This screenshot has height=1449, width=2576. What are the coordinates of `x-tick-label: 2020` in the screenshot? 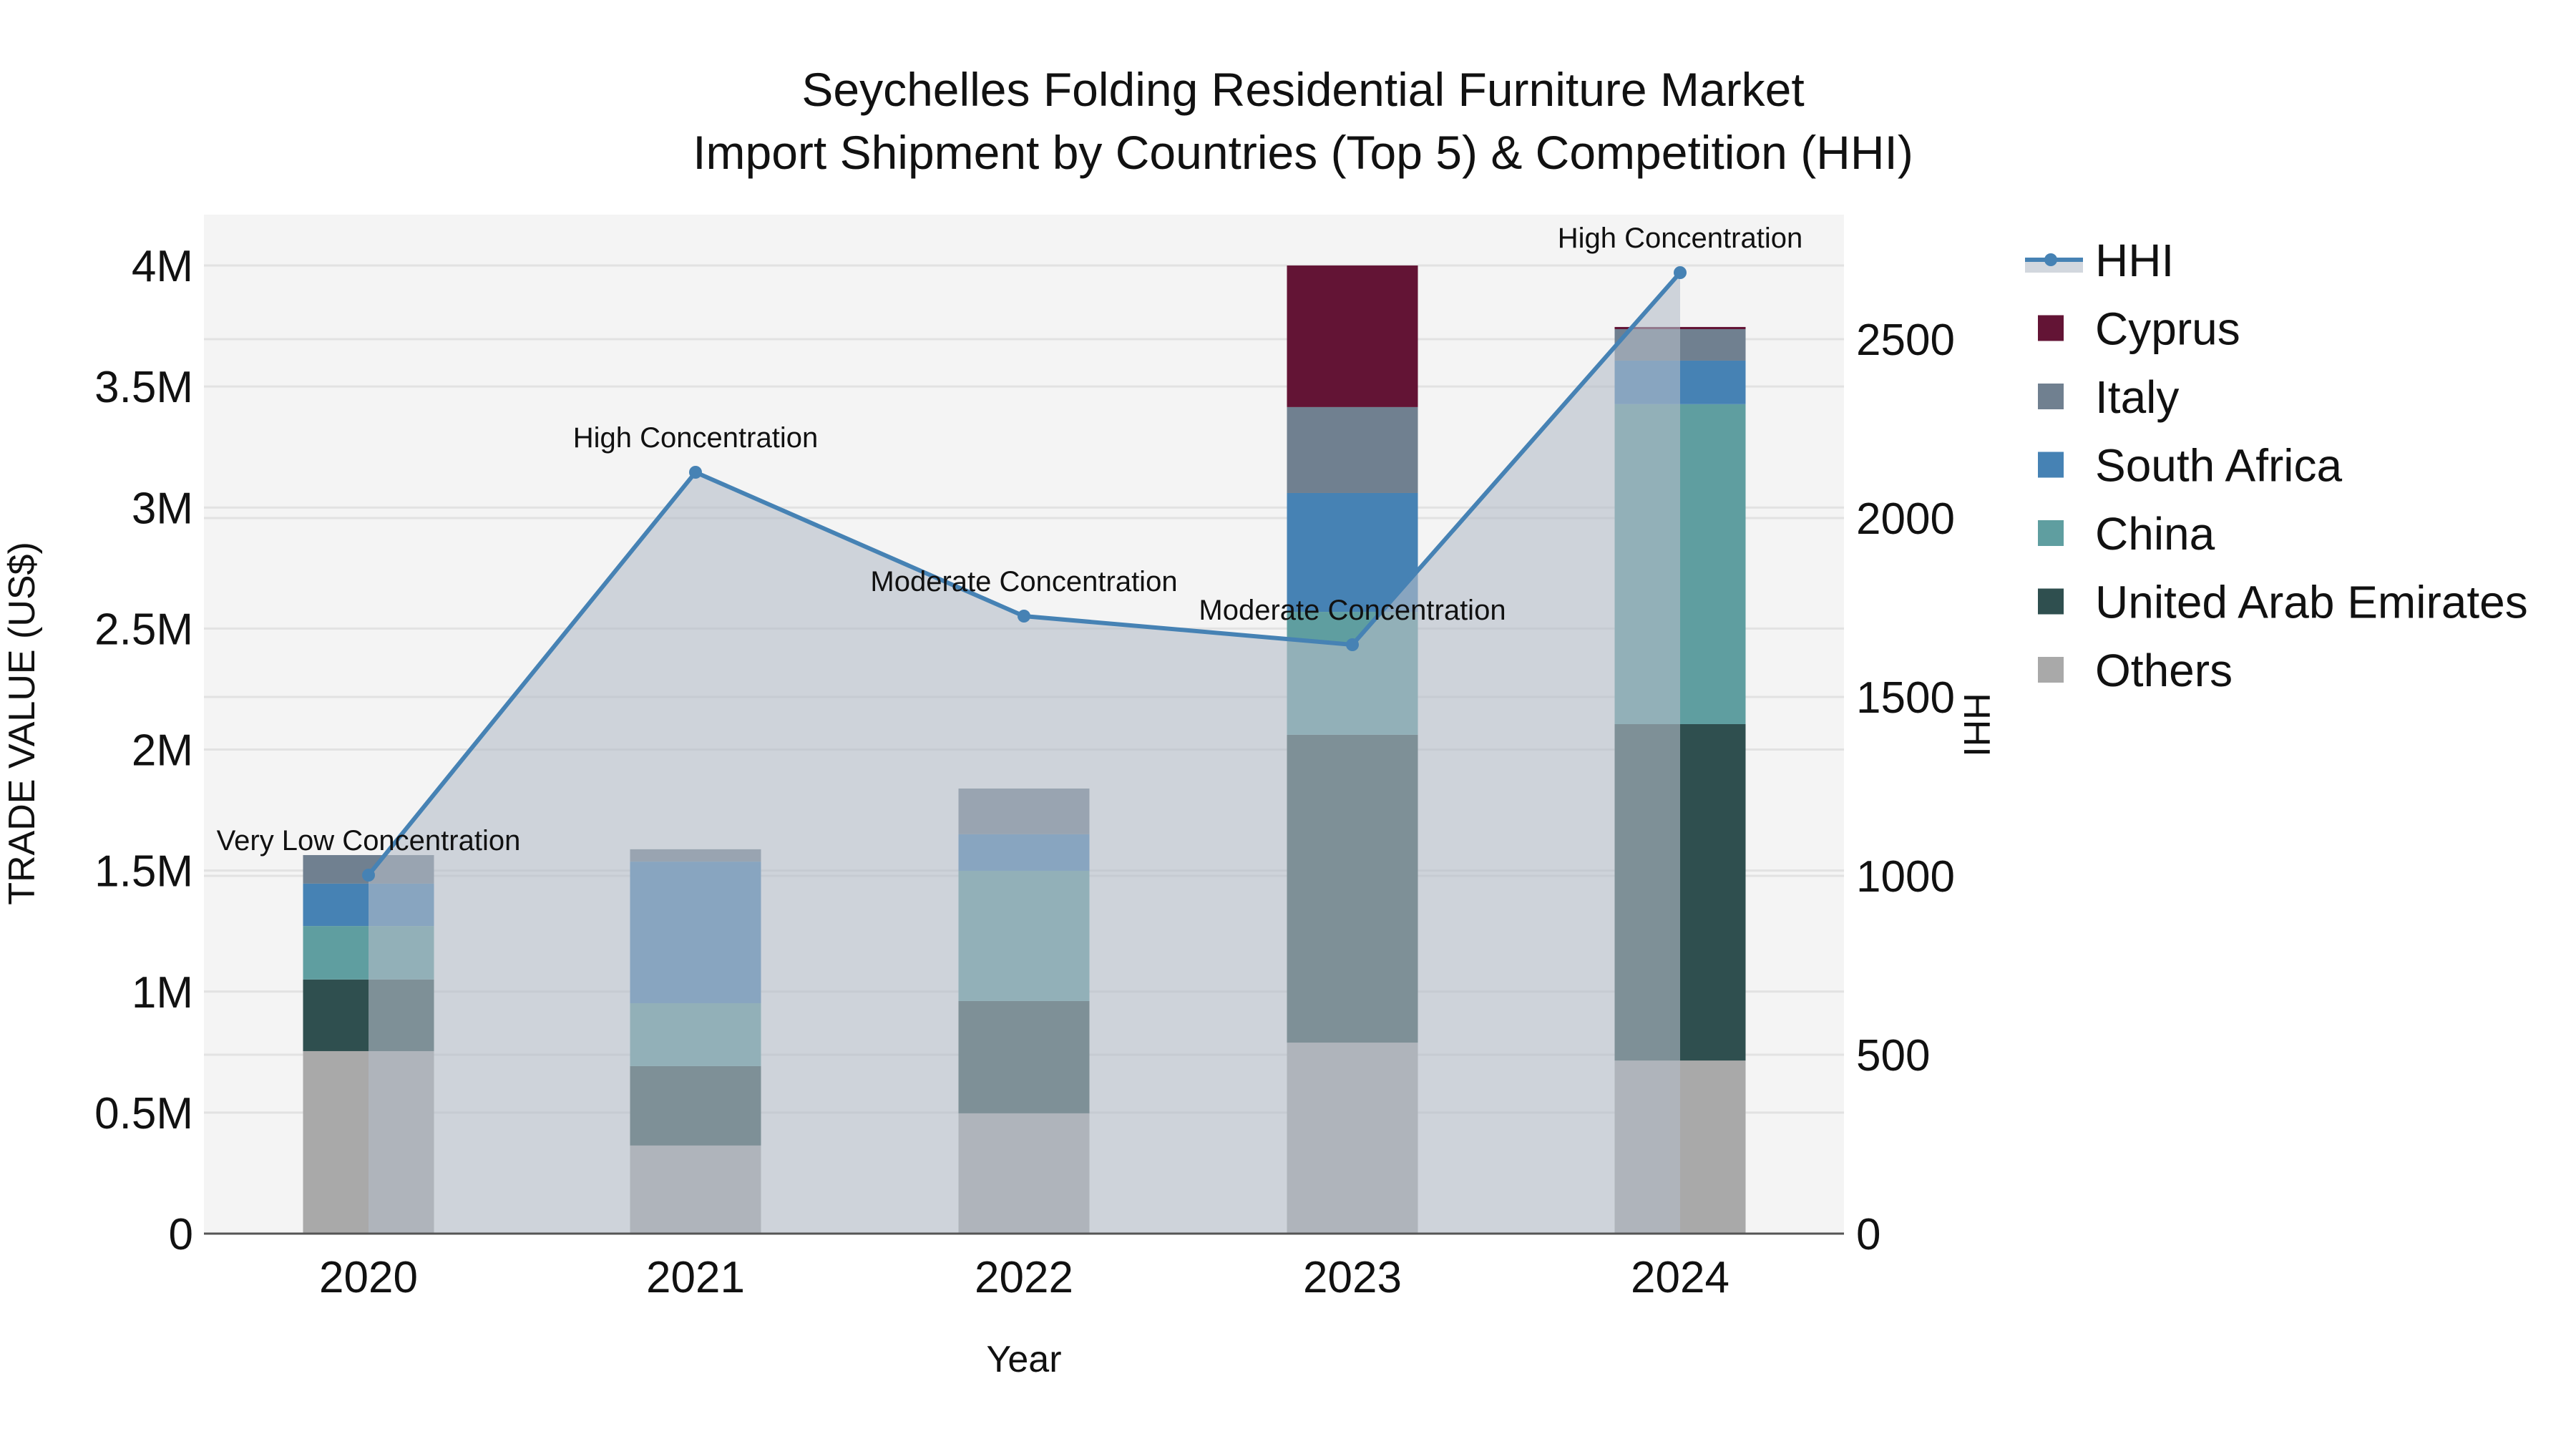 It's located at (368, 1277).